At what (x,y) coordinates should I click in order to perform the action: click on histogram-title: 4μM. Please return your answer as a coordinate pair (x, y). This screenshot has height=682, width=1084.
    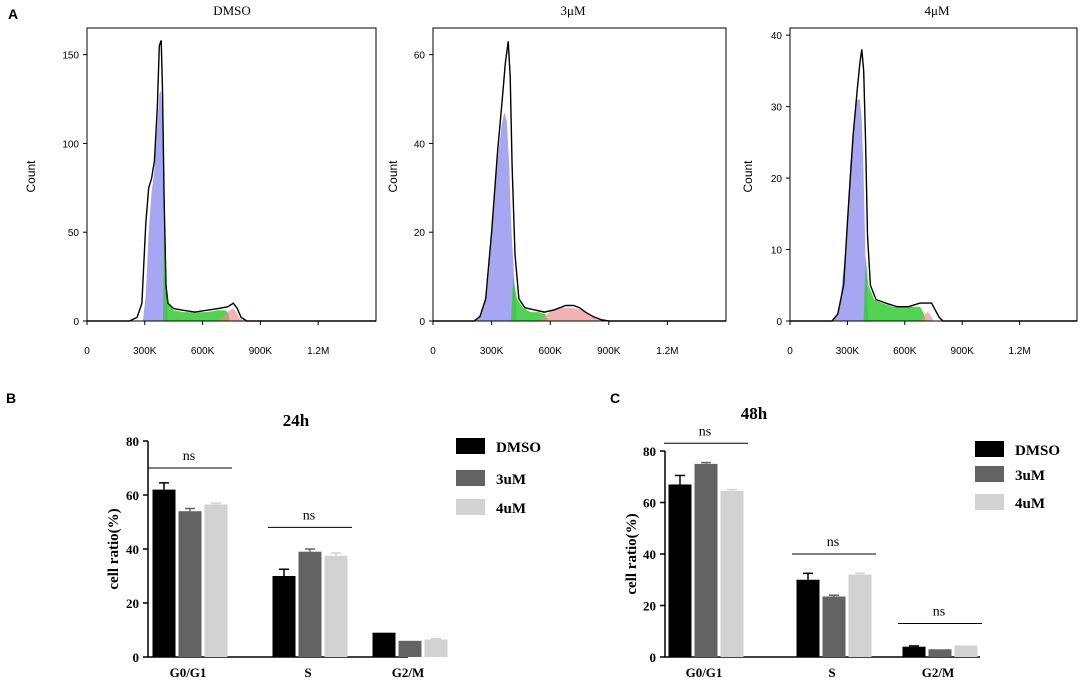
    Looking at the image, I should click on (936, 10).